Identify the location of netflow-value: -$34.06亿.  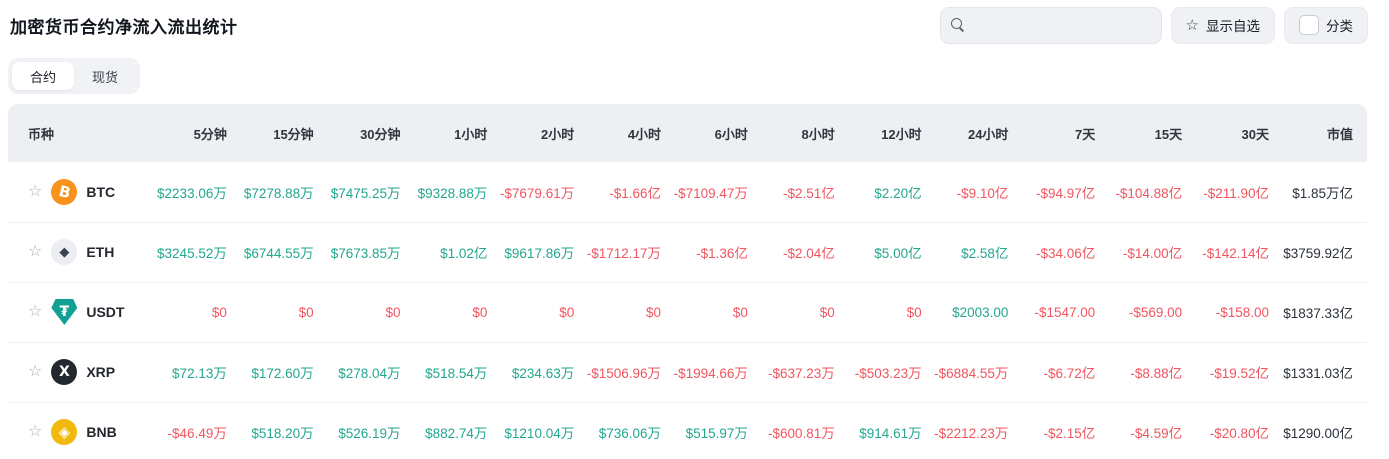
(1054, 252).